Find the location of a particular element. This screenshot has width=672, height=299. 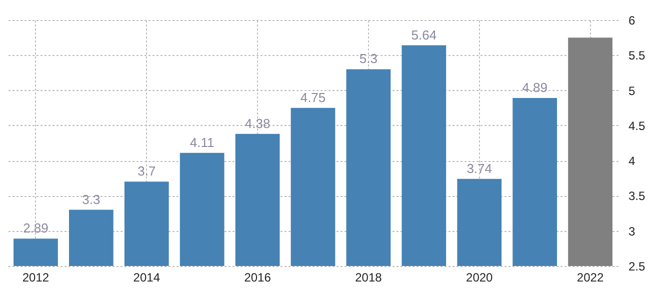

y-tick-label: 3.5 is located at coordinates (637, 196).